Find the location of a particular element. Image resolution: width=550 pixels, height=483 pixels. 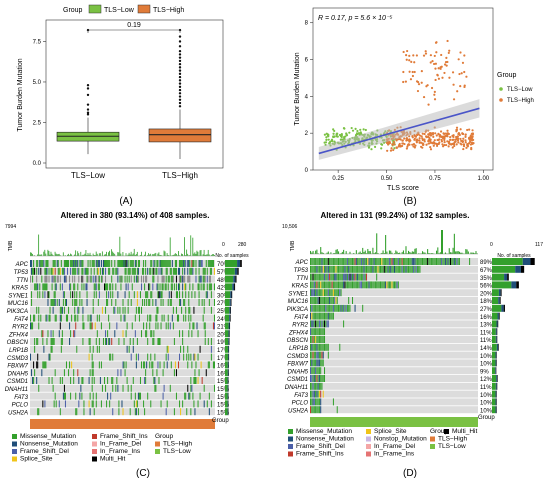

axis-a-tick-label: 2.5 is located at coordinates (37, 123).